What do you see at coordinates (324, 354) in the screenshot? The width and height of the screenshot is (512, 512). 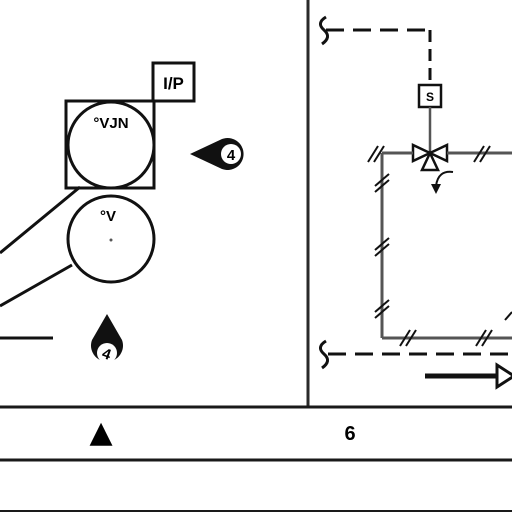 I see `signal-break-bottom` at bounding box center [324, 354].